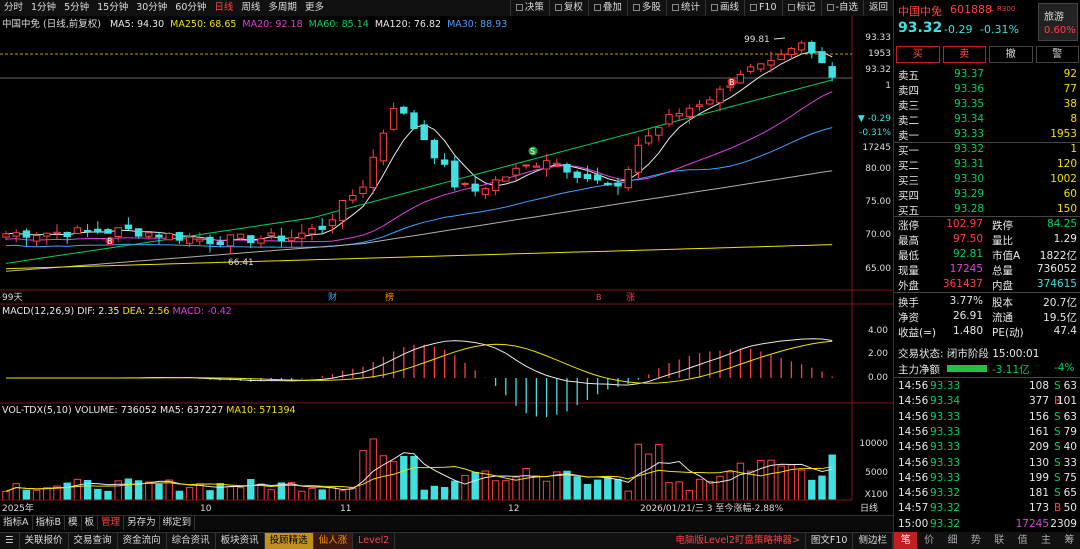 This screenshot has height=549, width=1080. Describe the element at coordinates (724, 8) in the screenshot. I see `toolbar-btn-5: 画线` at that location.